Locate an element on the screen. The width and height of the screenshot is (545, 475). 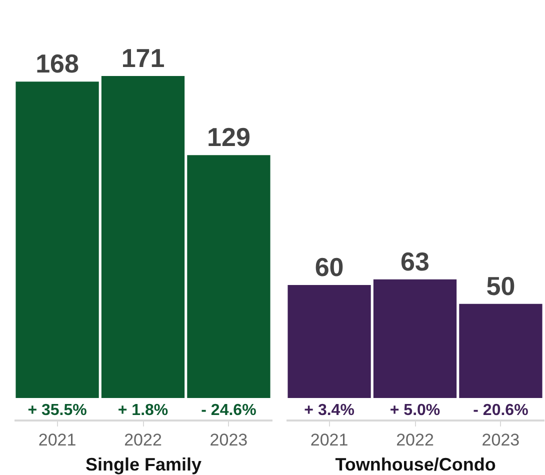
data-label: 171 is located at coordinates (143, 58).